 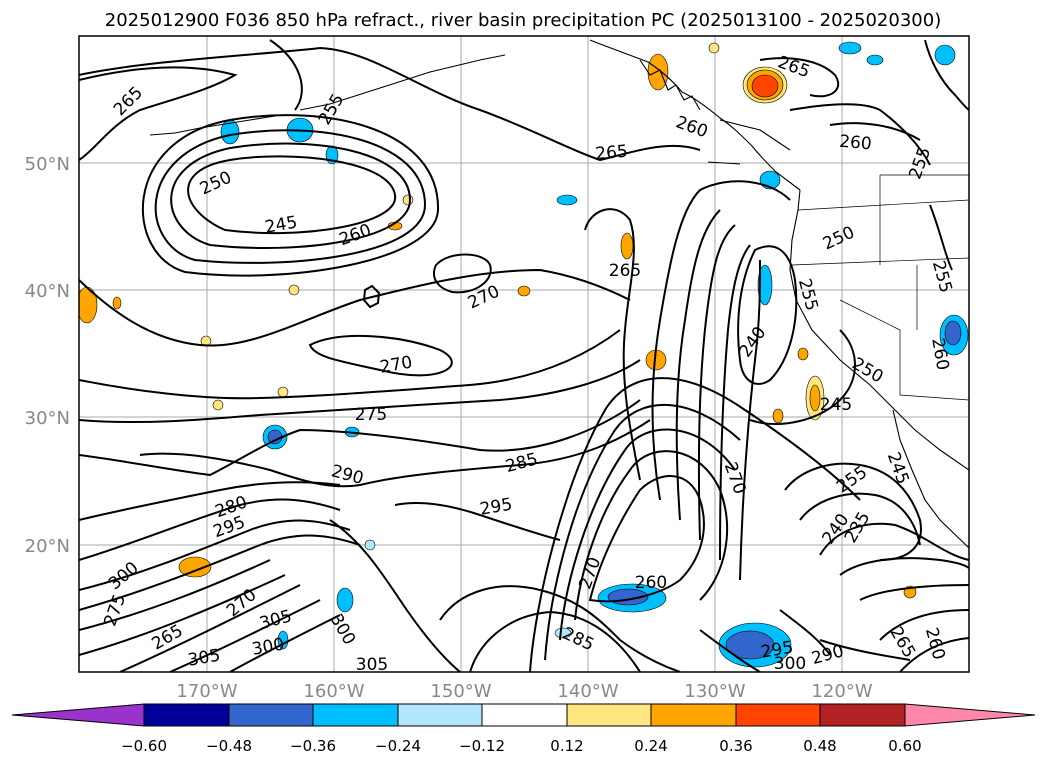 I want to click on lat-tick-labels: 50°N 40°N 30°N 20°N, so click(x=47, y=355).